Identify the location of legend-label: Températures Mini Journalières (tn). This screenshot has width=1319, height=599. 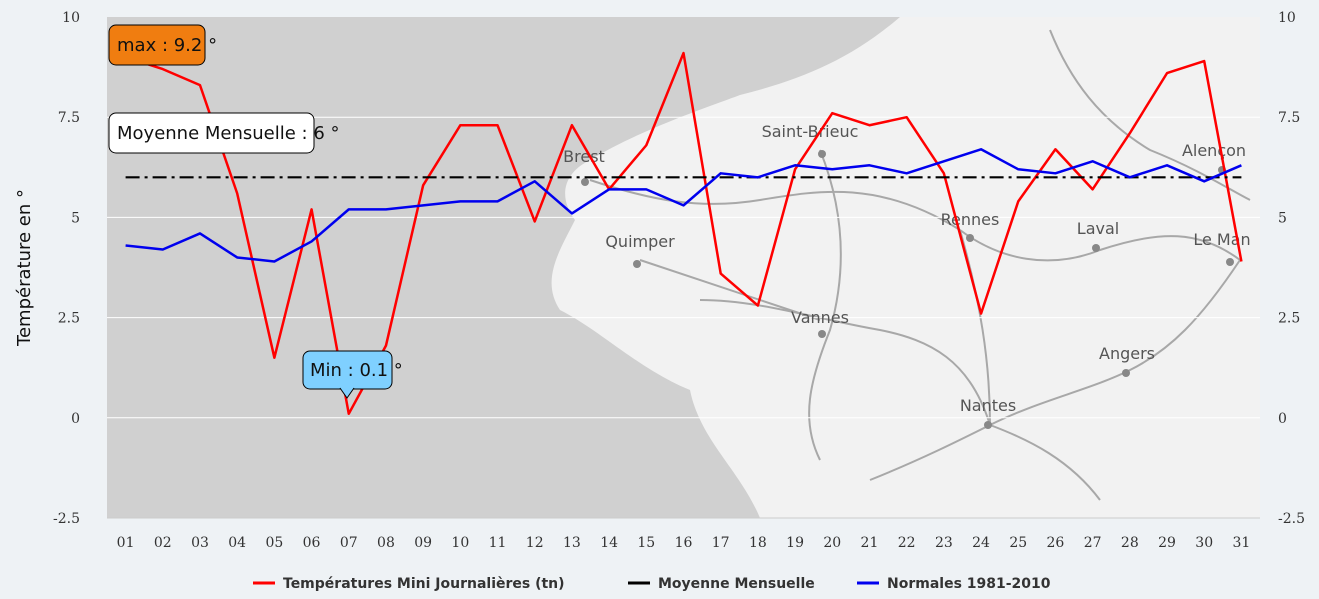
(424, 584).